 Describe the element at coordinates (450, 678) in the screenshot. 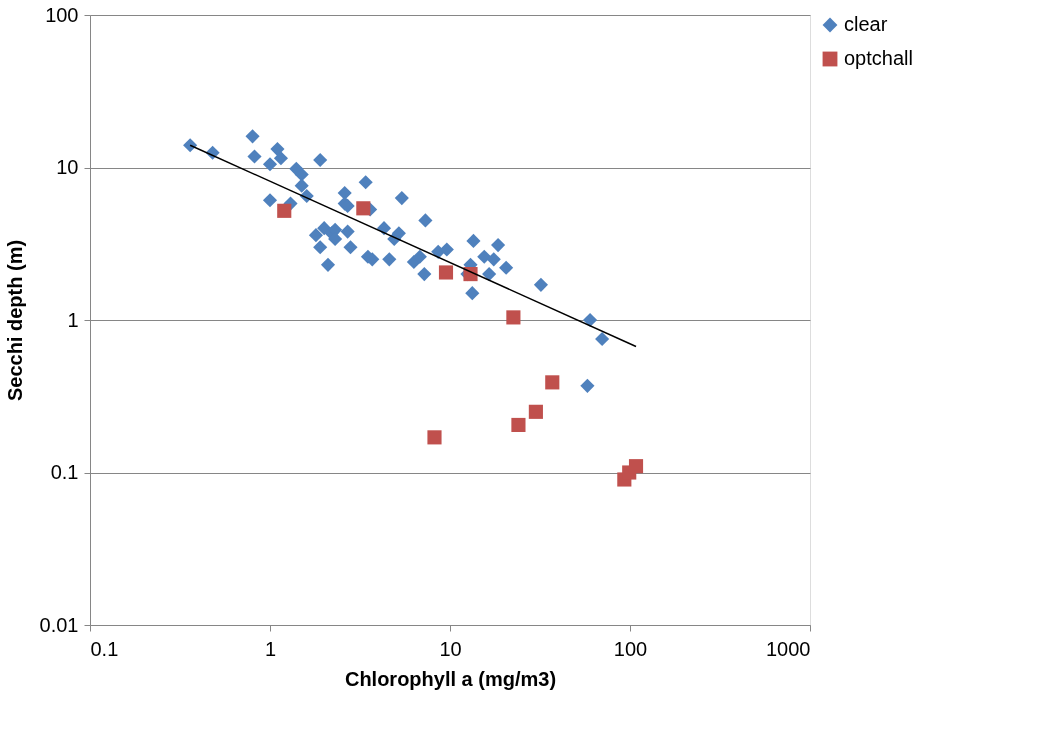

I see `x-axis-title: Chlorophyll a (mg/m3)` at that location.